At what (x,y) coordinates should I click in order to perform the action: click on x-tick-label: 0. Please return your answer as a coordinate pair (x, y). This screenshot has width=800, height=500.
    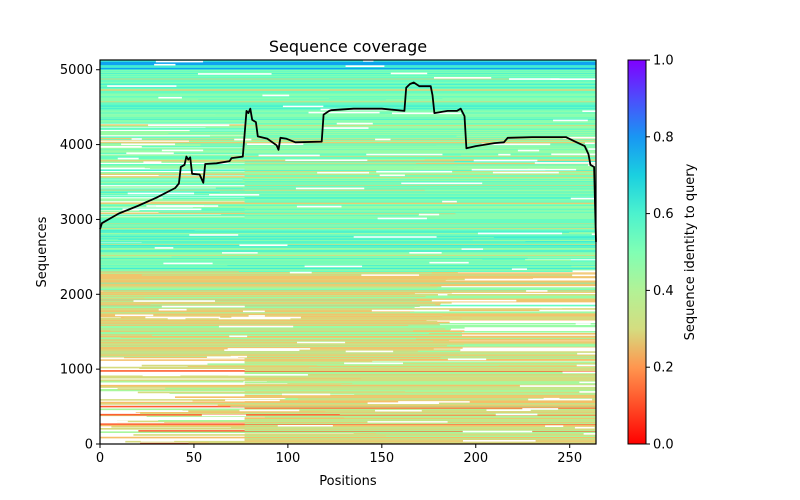
    Looking at the image, I should click on (100, 458).